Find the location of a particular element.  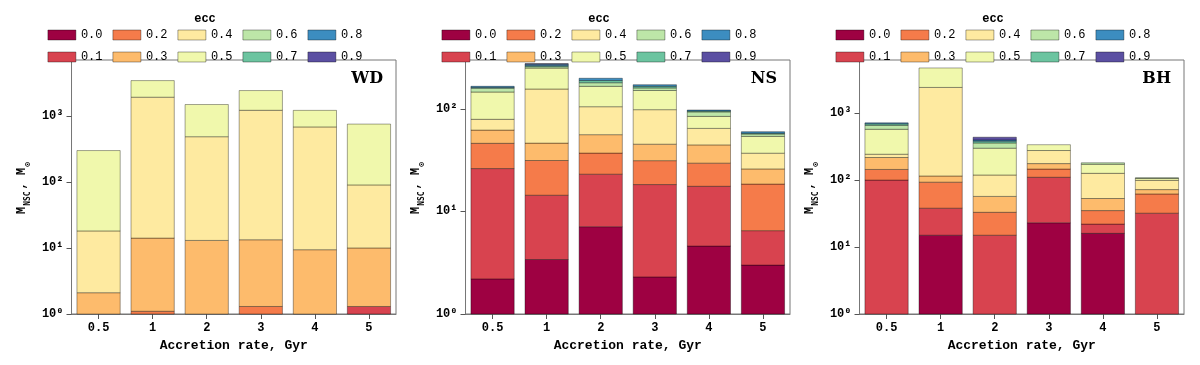

text: BH is located at coordinates (1156, 77).